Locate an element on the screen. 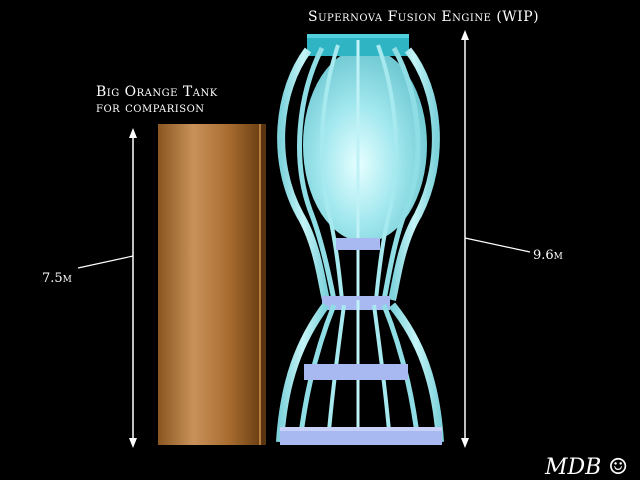  engine-height-label: 9.6m is located at coordinates (548, 255).